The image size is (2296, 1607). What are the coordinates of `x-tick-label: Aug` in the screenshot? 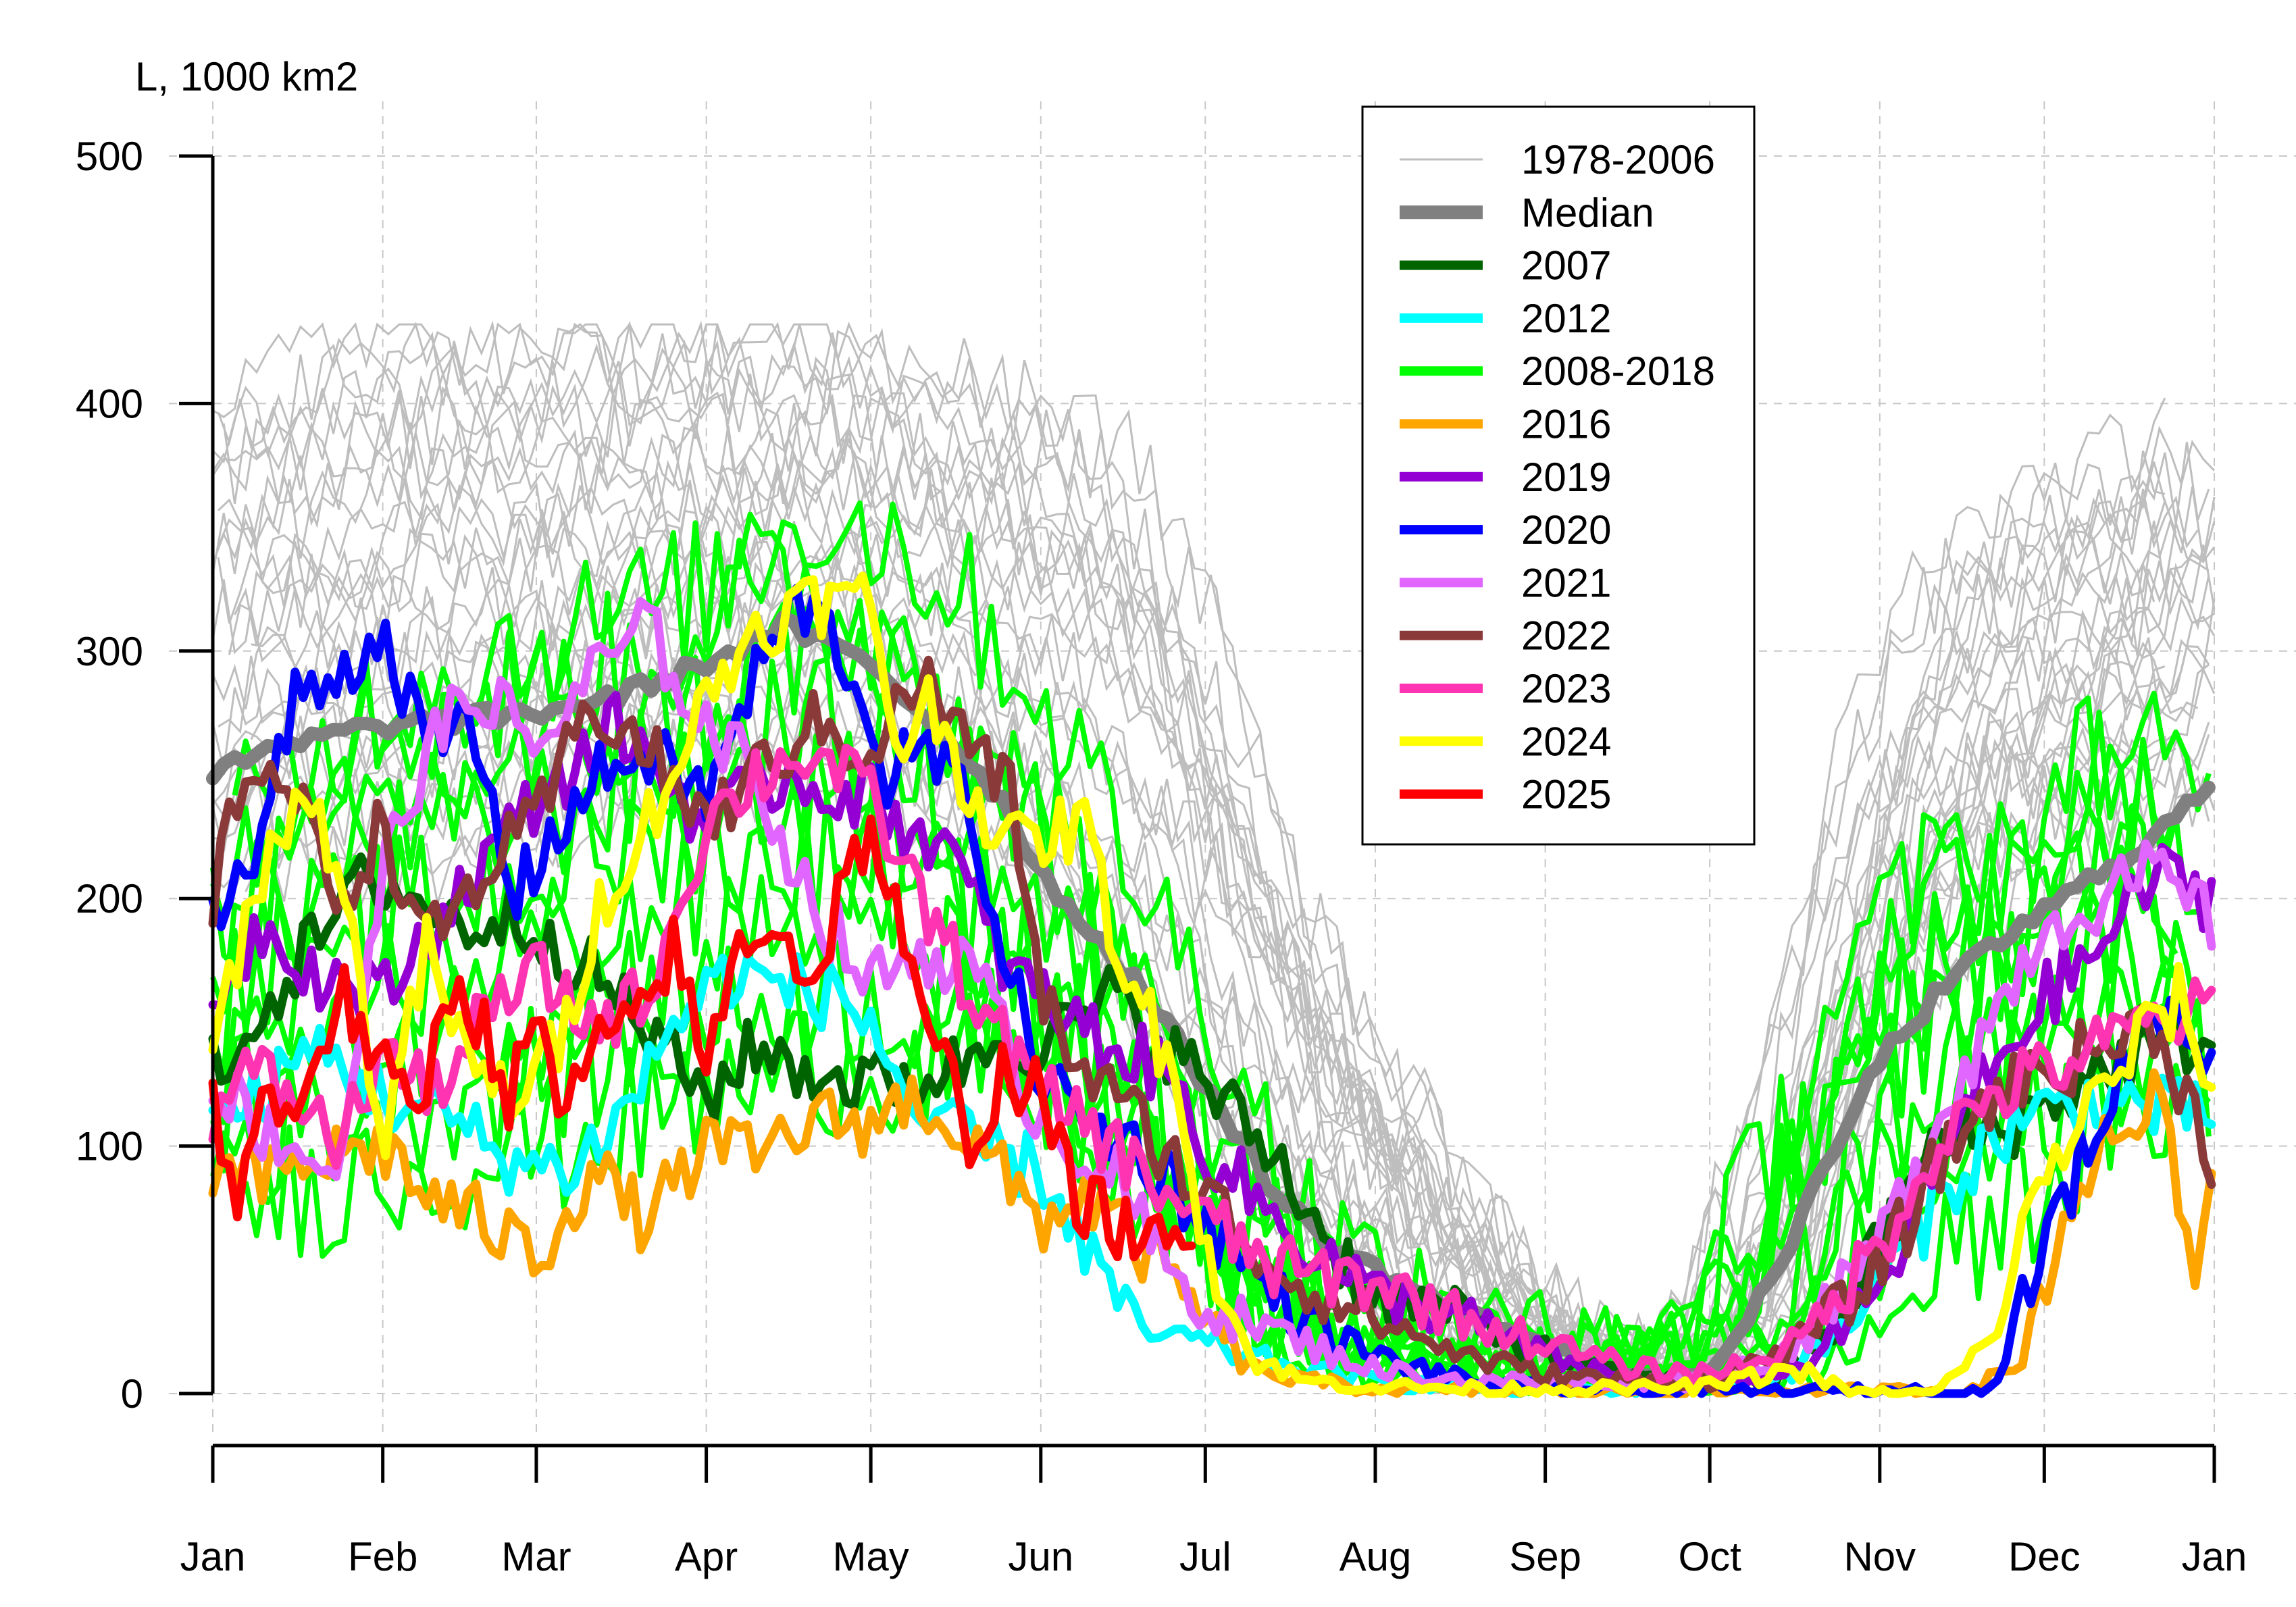 It's located at (1376, 1556).